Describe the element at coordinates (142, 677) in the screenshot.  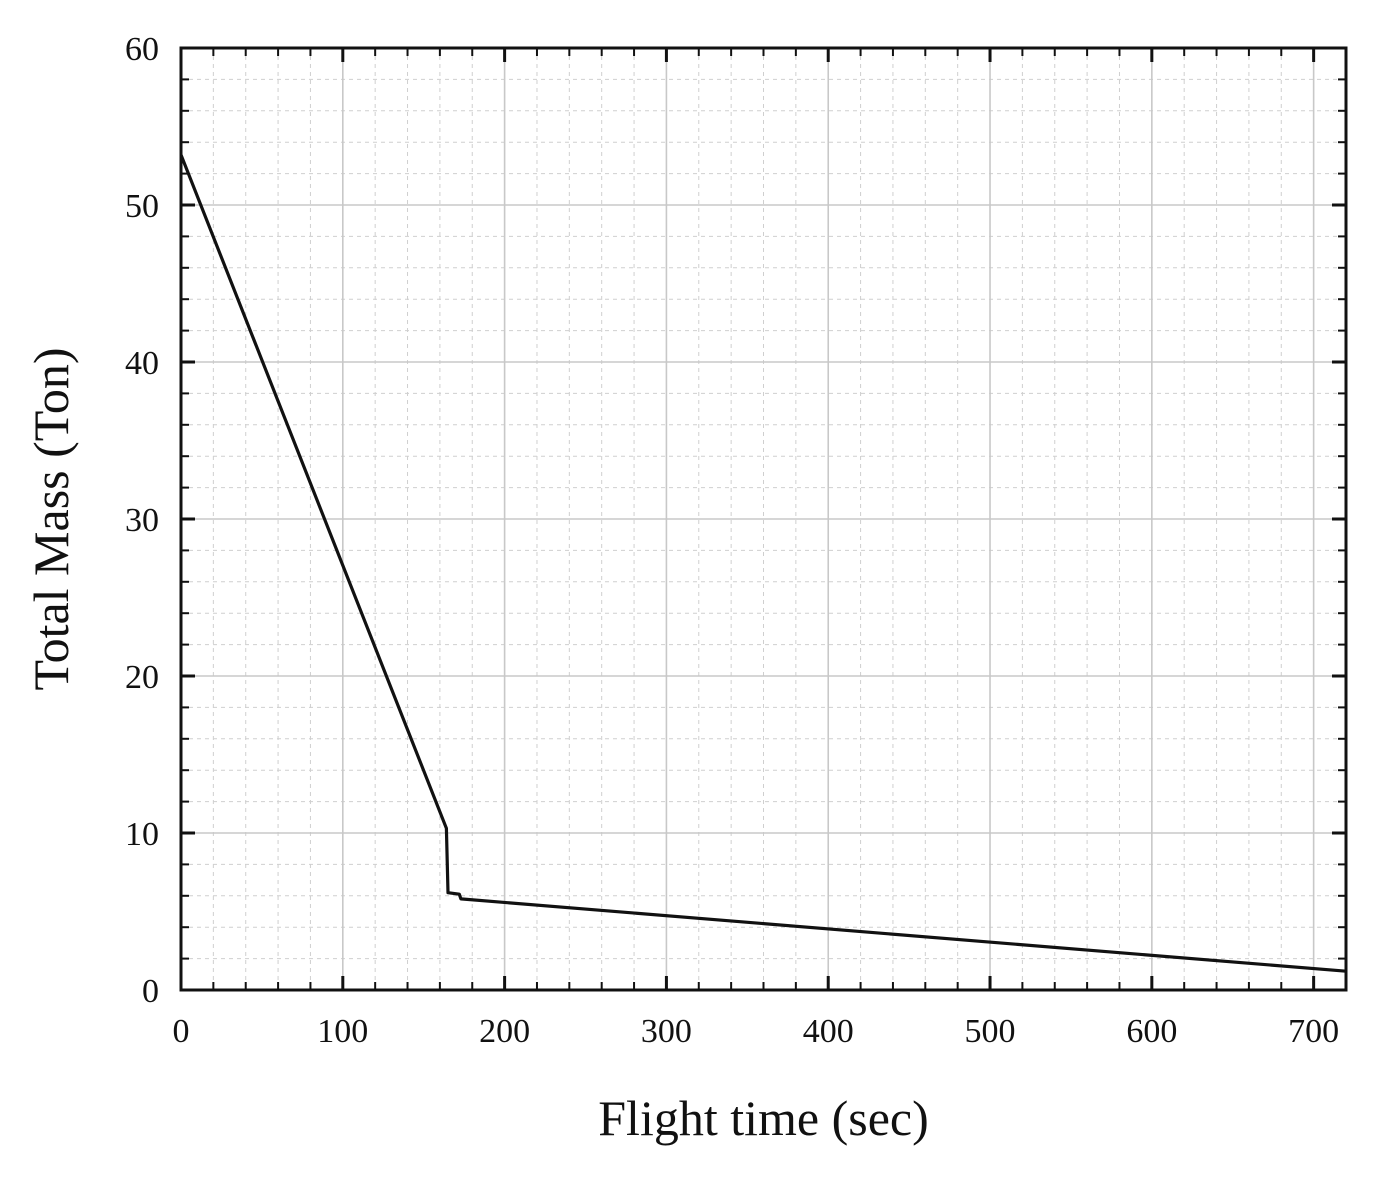
I see `y-tick-label: 20` at that location.